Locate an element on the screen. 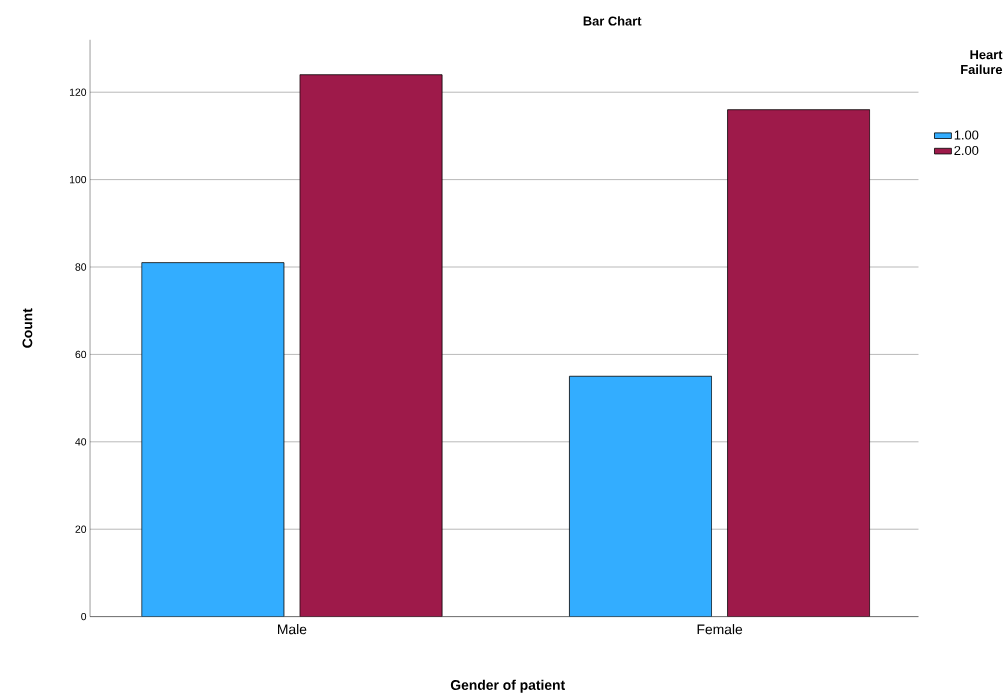 This screenshot has width=1007, height=698. legend-label: 1.00 is located at coordinates (966, 135).